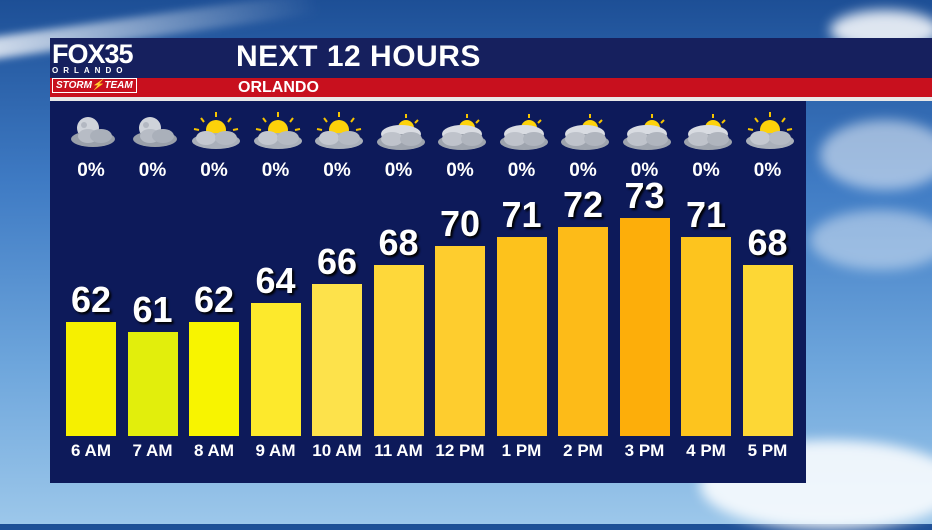  I want to click on forecast-column: 0% 64 9 AM, so click(276, 290).